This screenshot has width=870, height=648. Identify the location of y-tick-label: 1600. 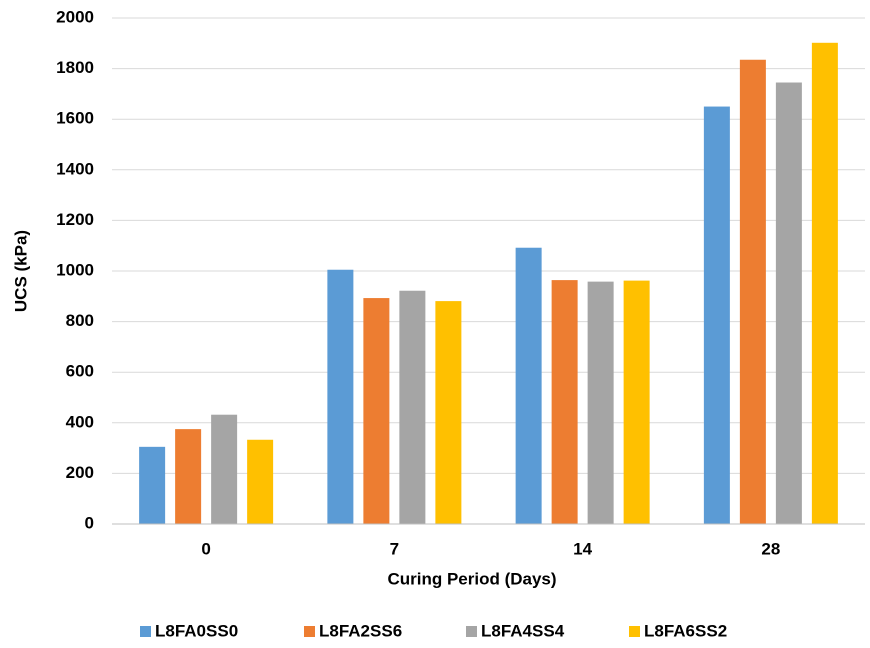
(75, 118).